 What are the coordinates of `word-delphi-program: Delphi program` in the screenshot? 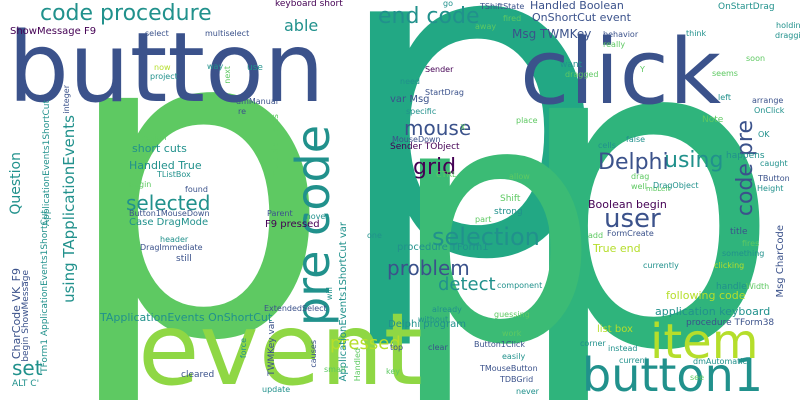 It's located at (427, 324).